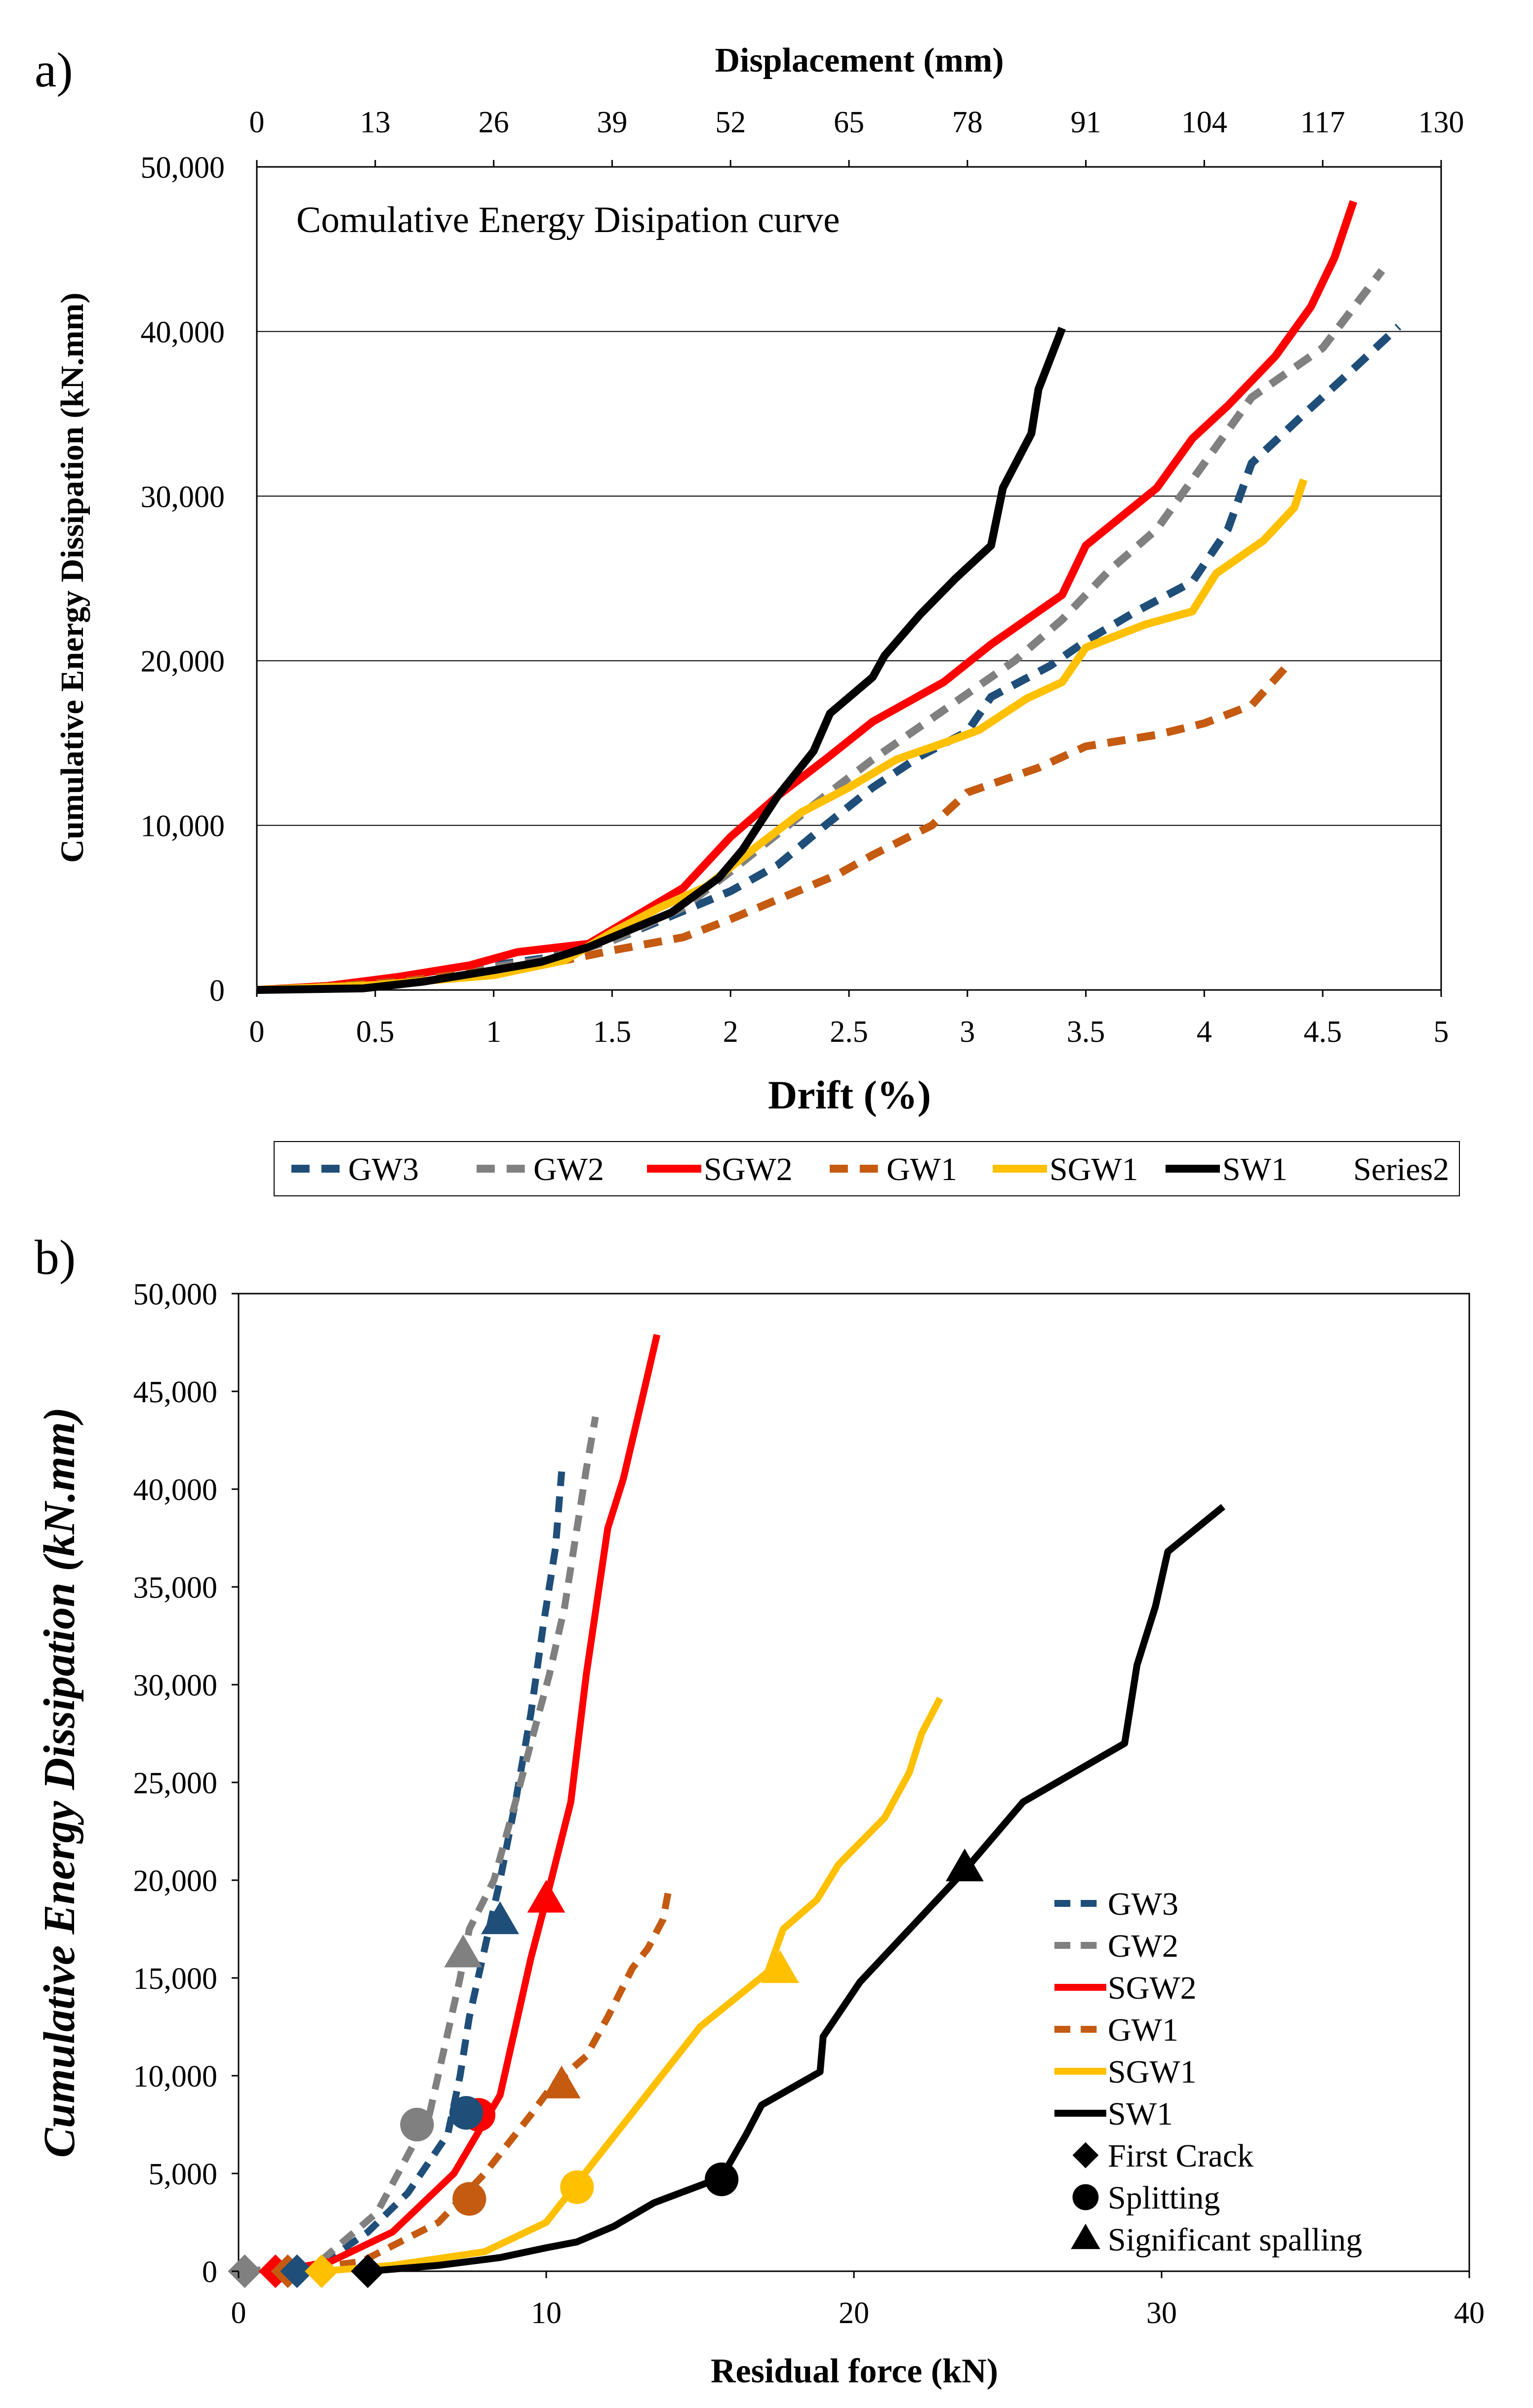  I want to click on panel-a-y-tick-label: 50,000, so click(183, 168).